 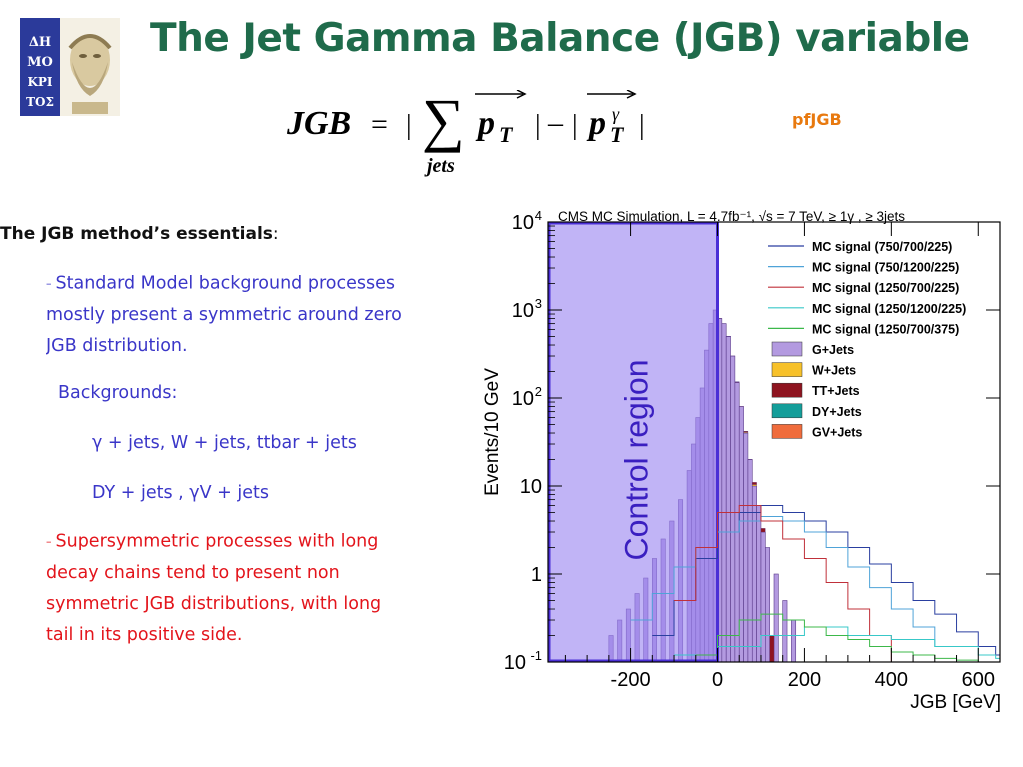 I want to click on bar-w-jets, so click(x=754, y=485).